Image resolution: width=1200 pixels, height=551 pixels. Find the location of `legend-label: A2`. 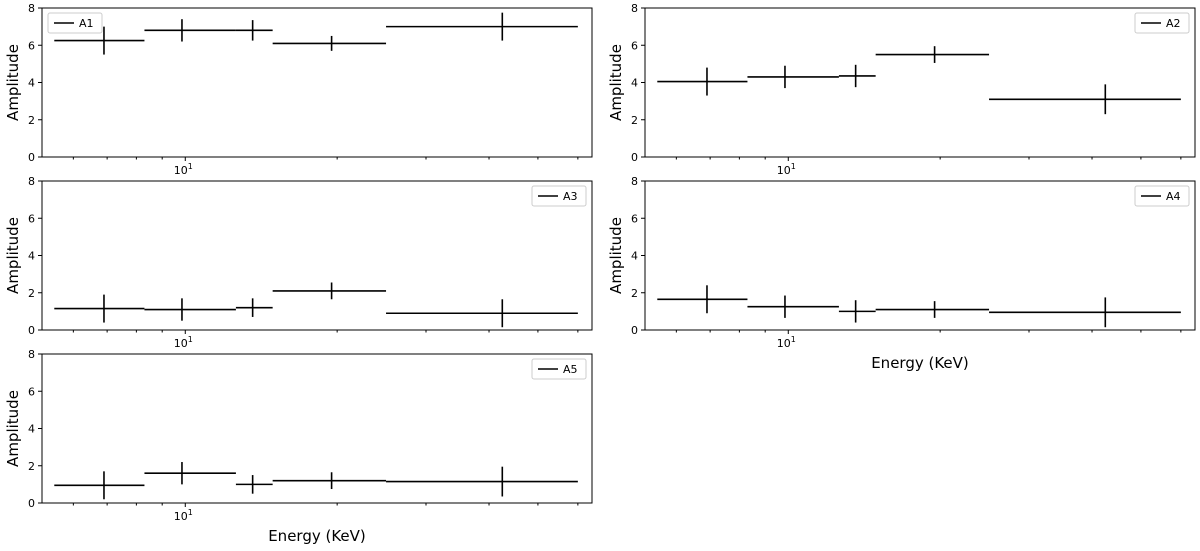

legend-label: A2 is located at coordinates (1173, 23).